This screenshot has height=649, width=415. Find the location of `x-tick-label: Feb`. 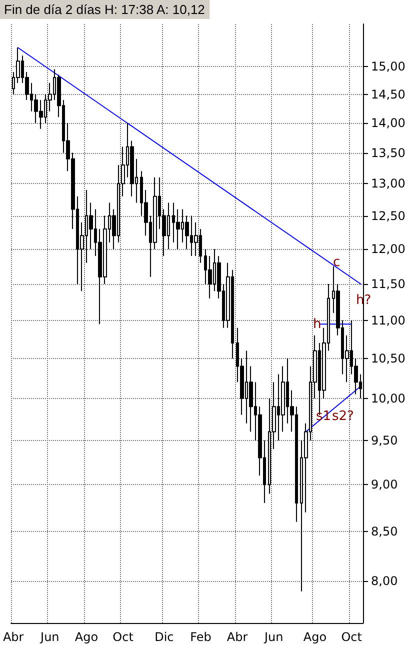

x-tick-label: Feb is located at coordinates (201, 637).